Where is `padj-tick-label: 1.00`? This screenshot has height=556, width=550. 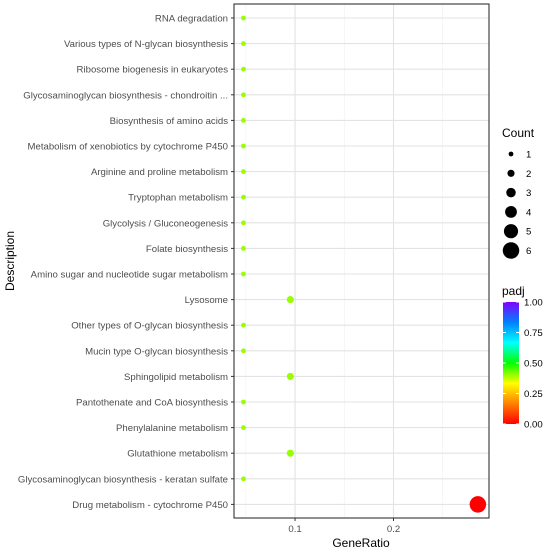 padj-tick-label: 1.00 is located at coordinates (533, 303).